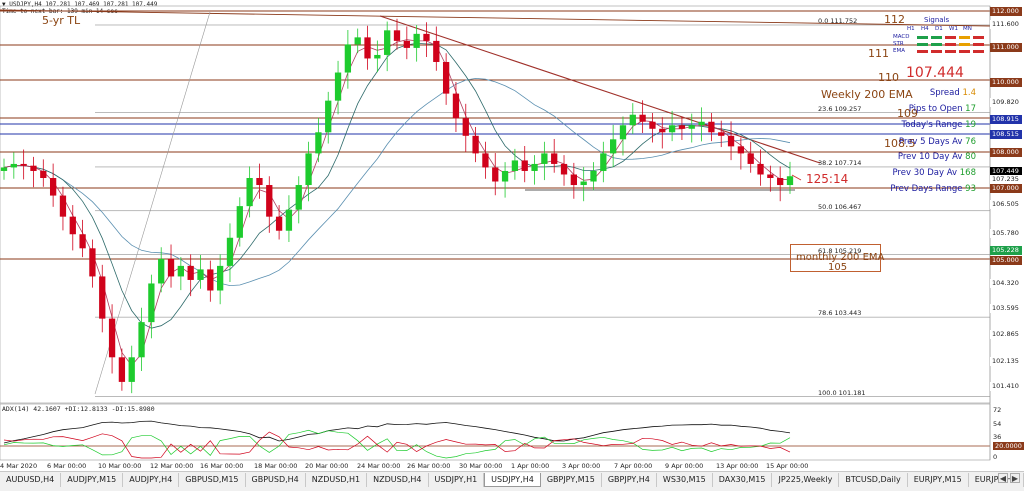 This screenshot has height=491, width=1024. What do you see at coordinates (888, 77) in the screenshot?
I see `level-110-label: 110` at bounding box center [888, 77].